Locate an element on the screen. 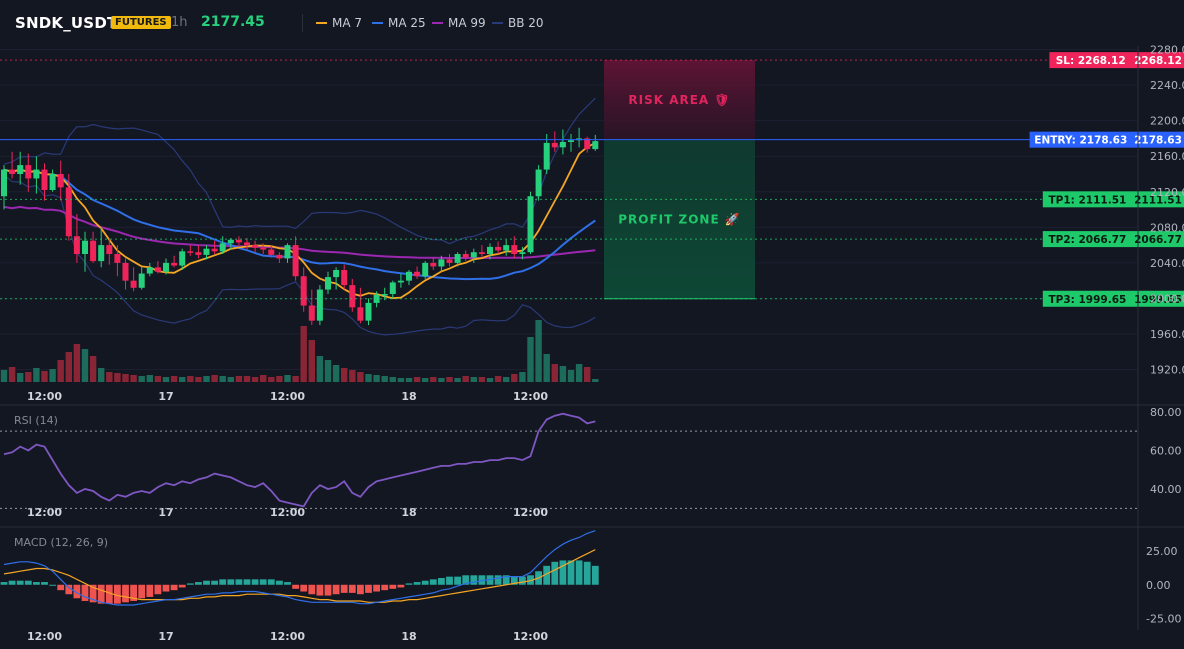 This screenshot has height=649, width=1184. moving-averages is located at coordinates (299, 221).